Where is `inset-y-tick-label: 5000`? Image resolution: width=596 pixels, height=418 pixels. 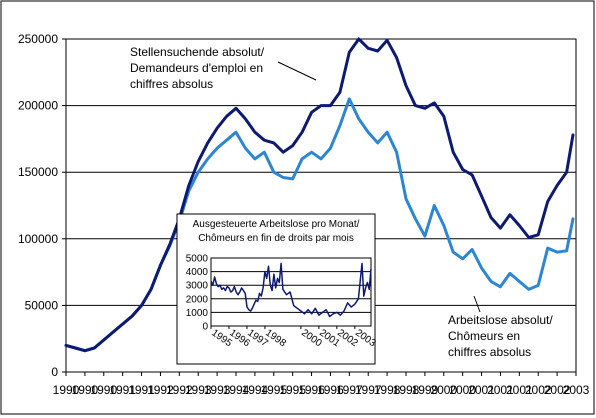 inset-y-tick-label: 5000 is located at coordinates (197, 259).